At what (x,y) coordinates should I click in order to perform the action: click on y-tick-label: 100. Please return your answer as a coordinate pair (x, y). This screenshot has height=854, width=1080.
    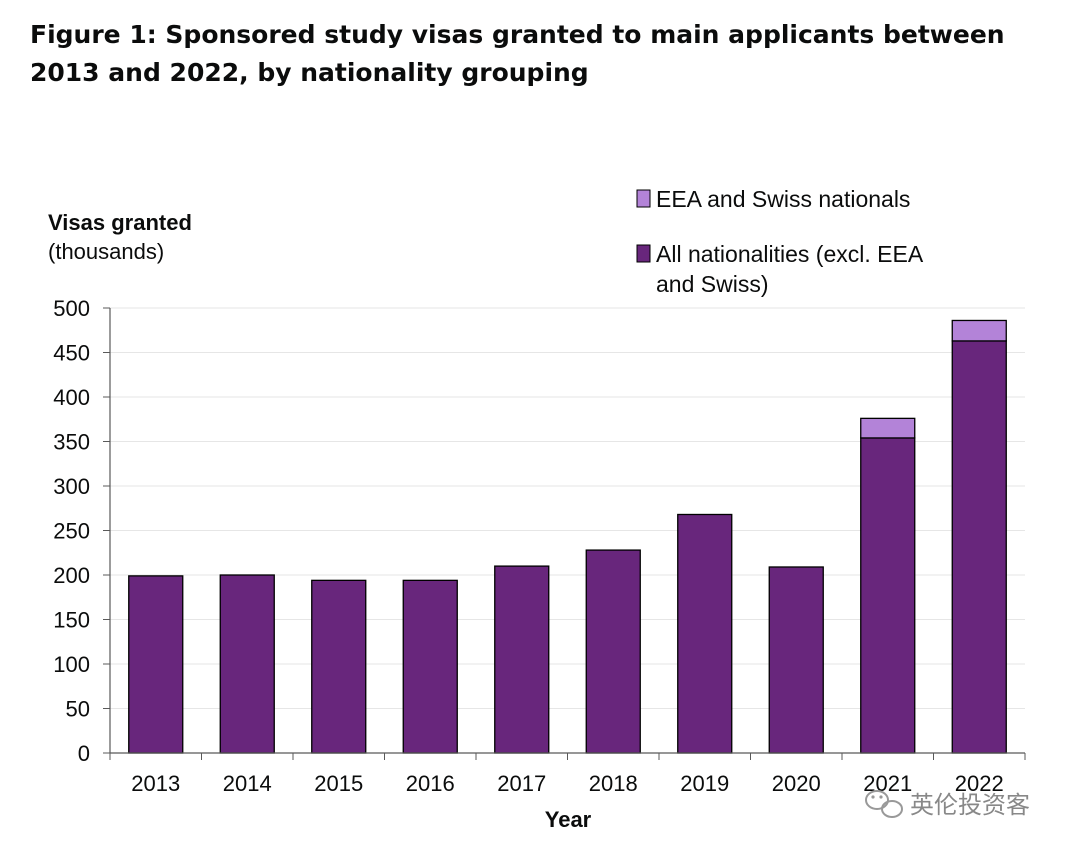
    Looking at the image, I should click on (71, 664).